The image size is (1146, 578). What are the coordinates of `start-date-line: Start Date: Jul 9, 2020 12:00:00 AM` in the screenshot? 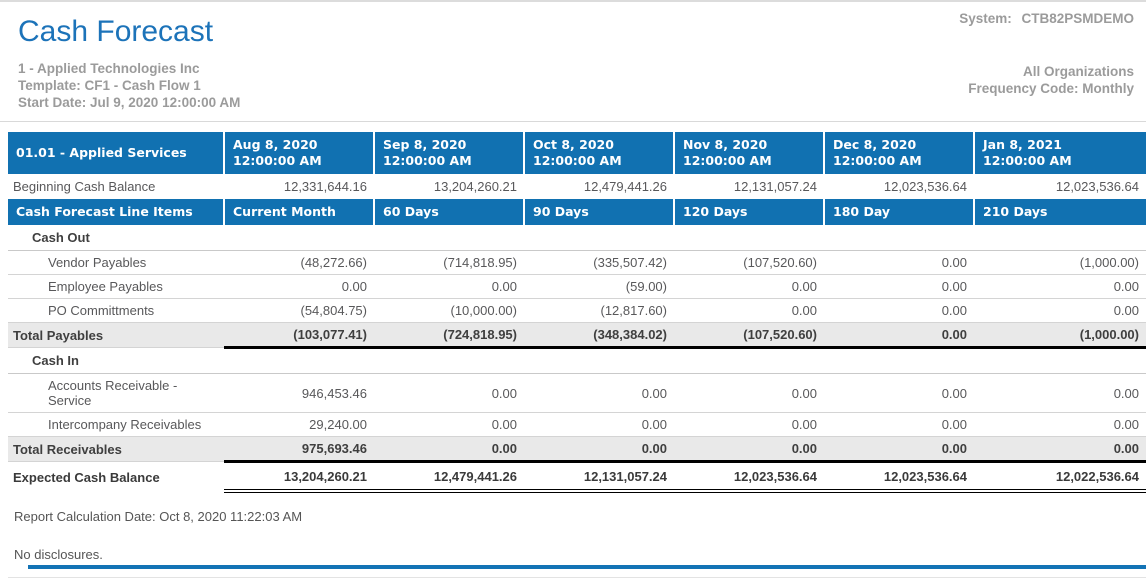 It's located at (129, 102).